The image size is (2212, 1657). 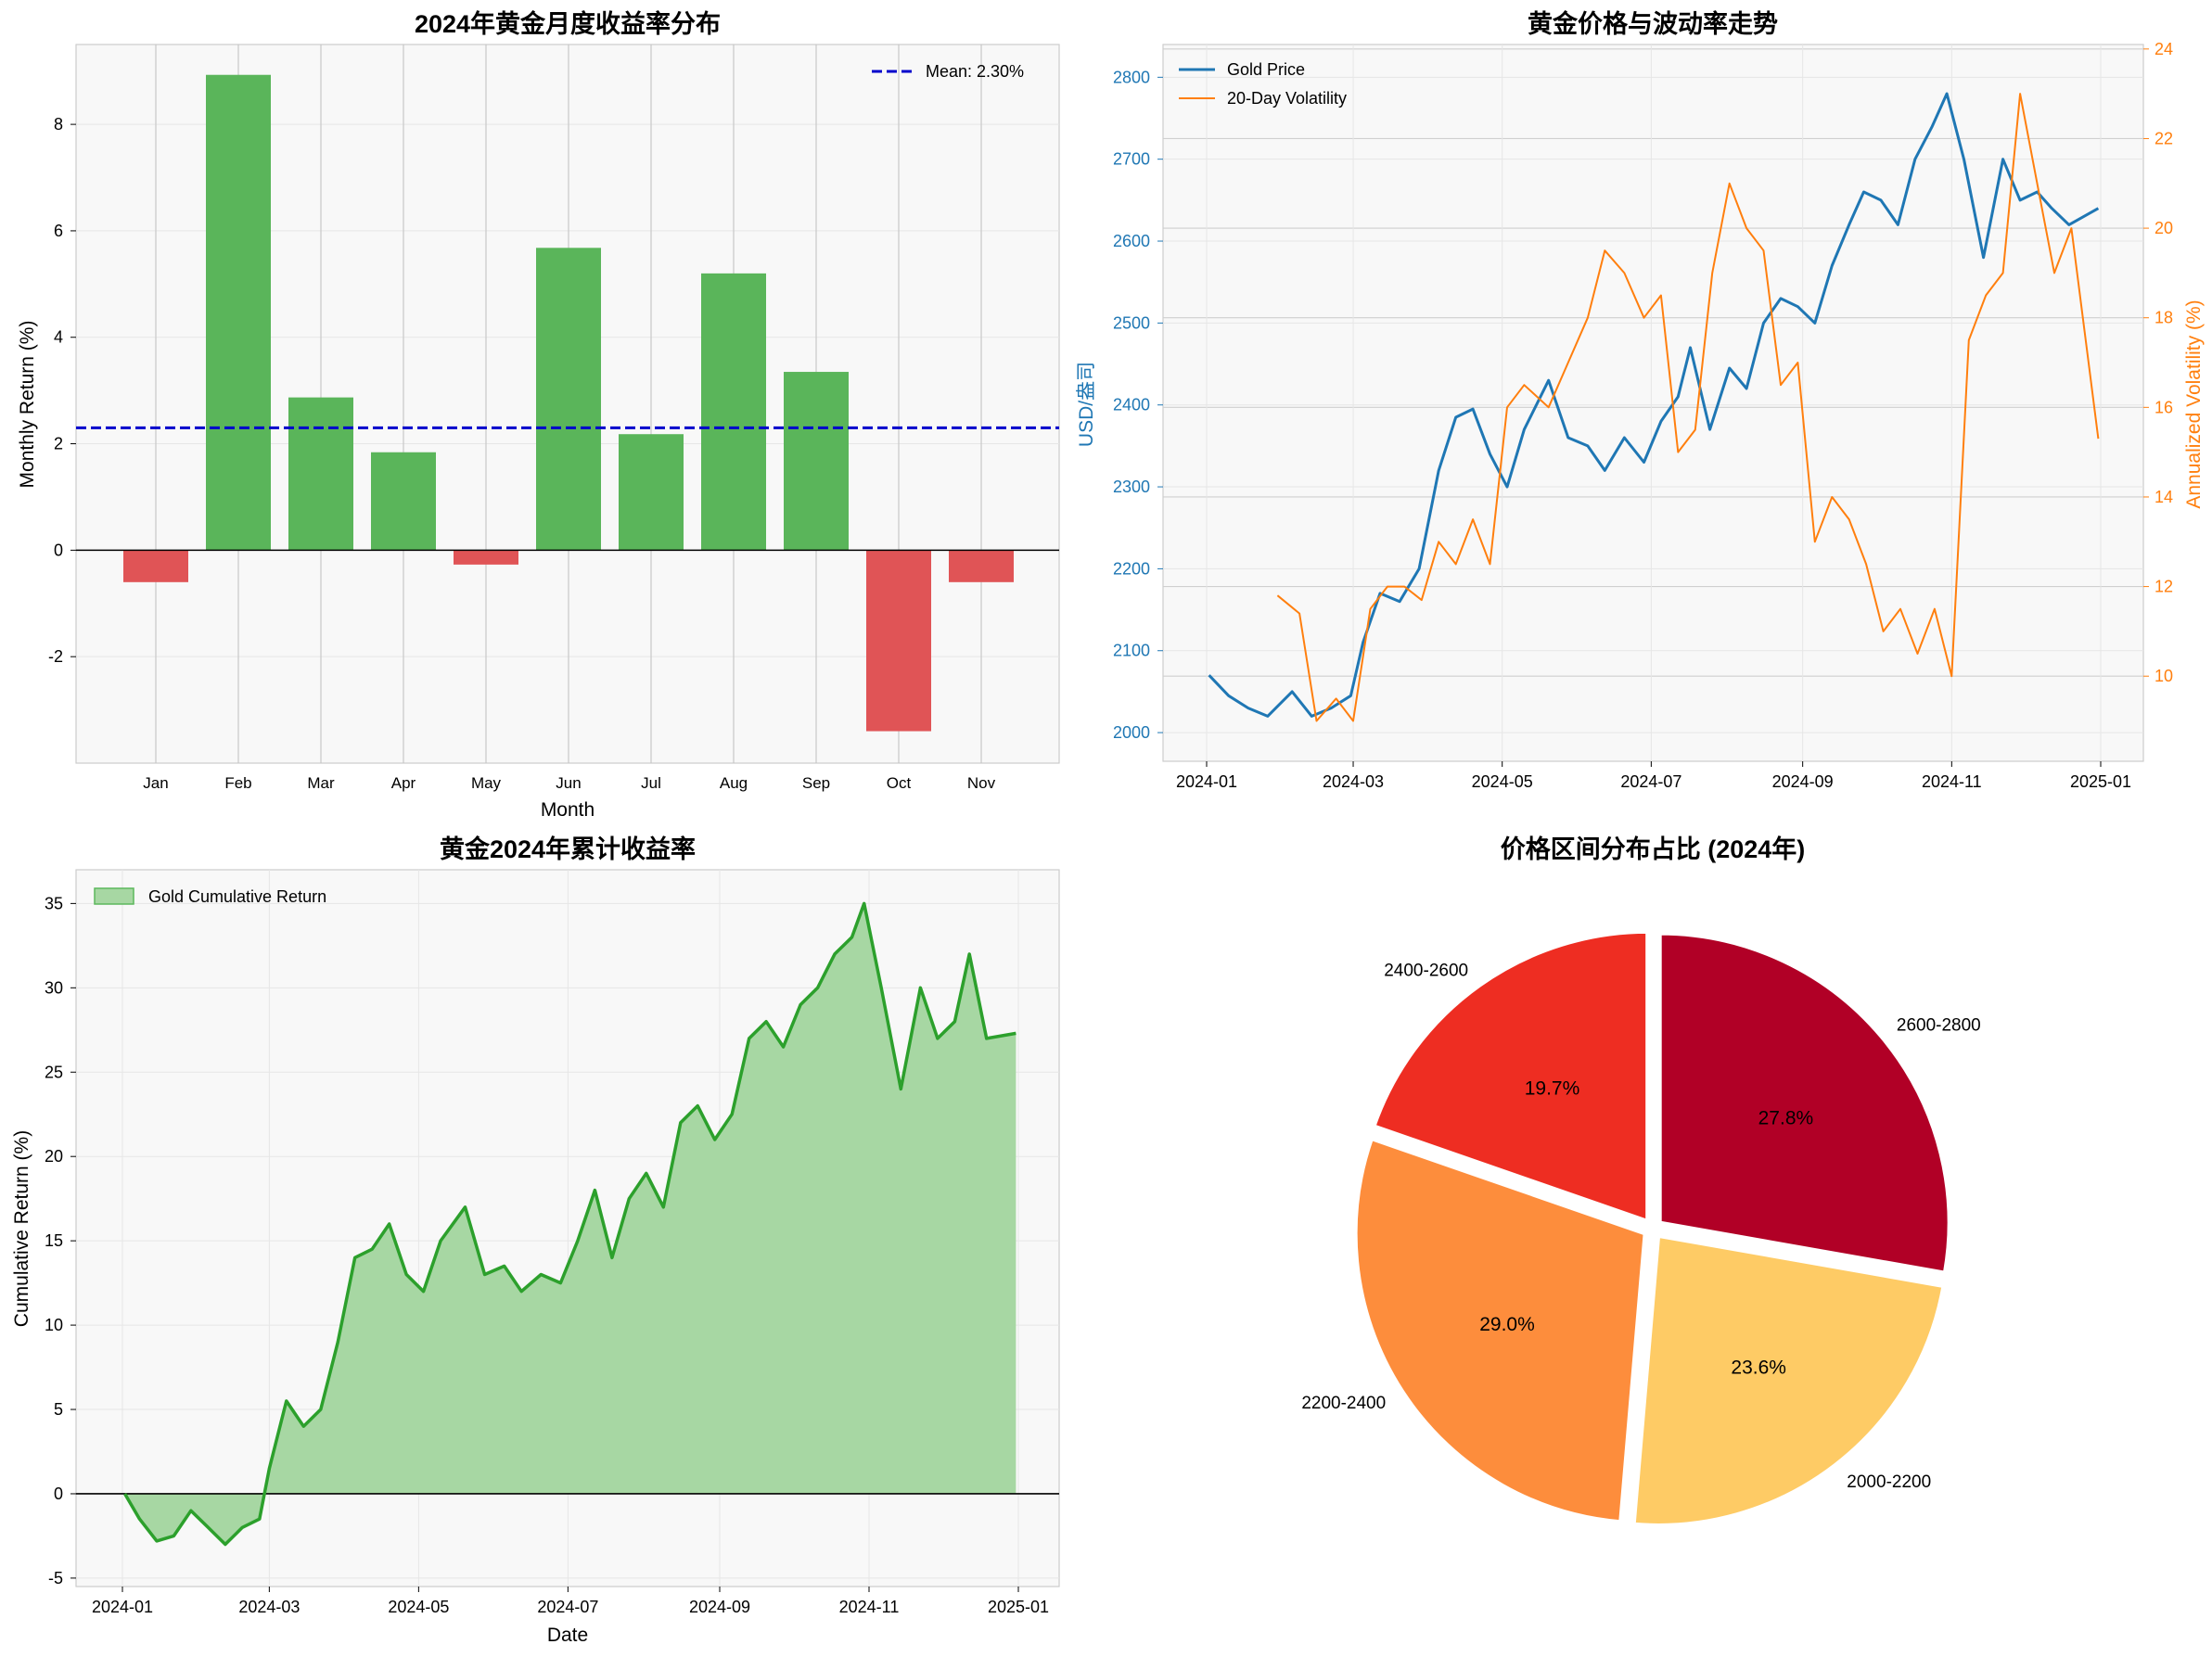 I want to click on y-tick-label: 20, so click(x=54, y=1156).